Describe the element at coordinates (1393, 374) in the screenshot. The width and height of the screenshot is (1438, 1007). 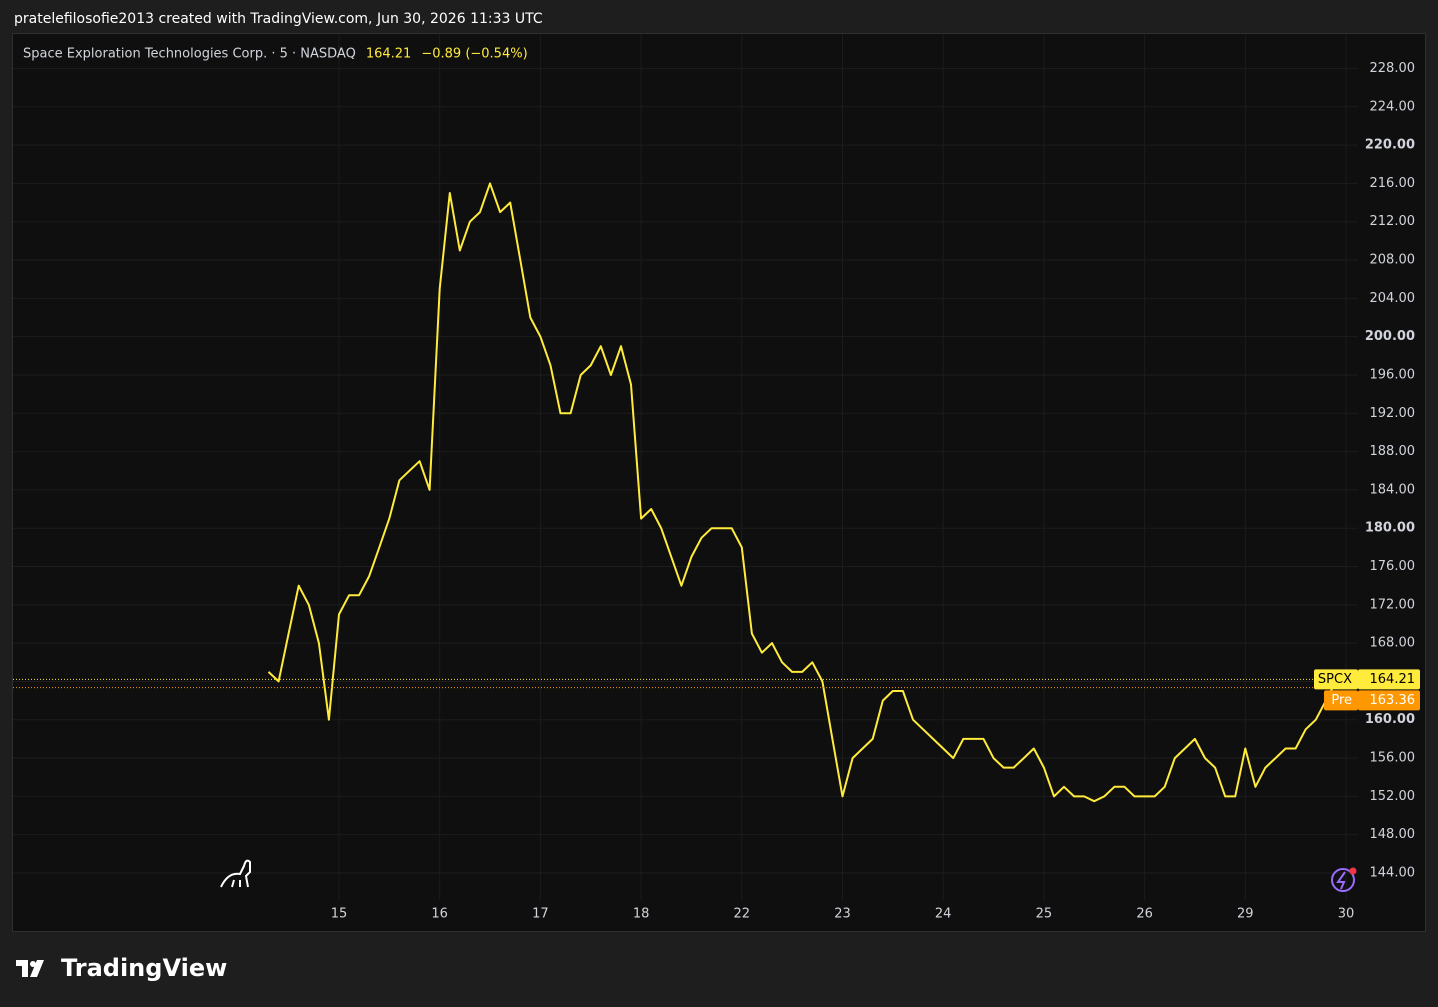
I see `y-tick-label: 196.00` at that location.